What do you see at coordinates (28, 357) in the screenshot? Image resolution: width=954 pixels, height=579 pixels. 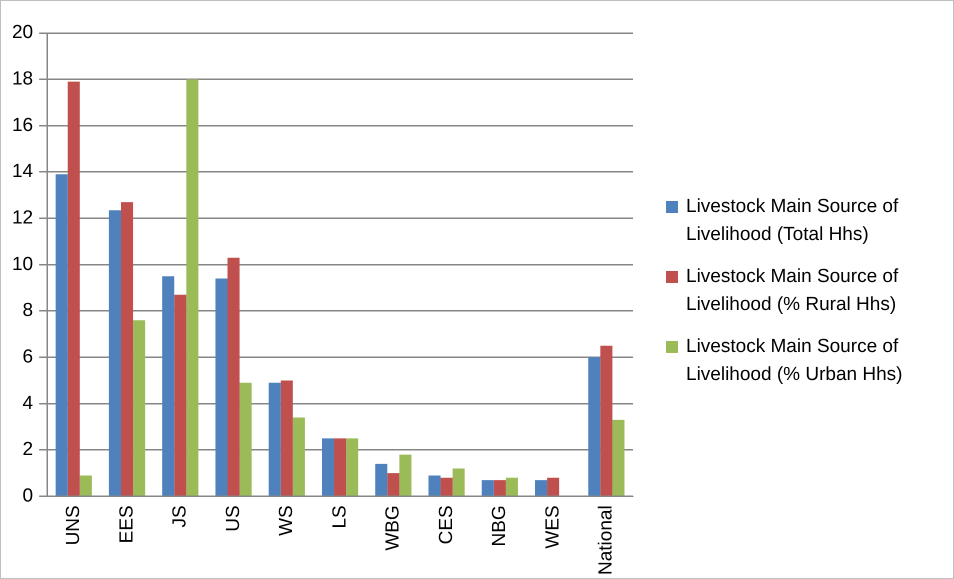 I see `y-tick-label: 6` at bounding box center [28, 357].